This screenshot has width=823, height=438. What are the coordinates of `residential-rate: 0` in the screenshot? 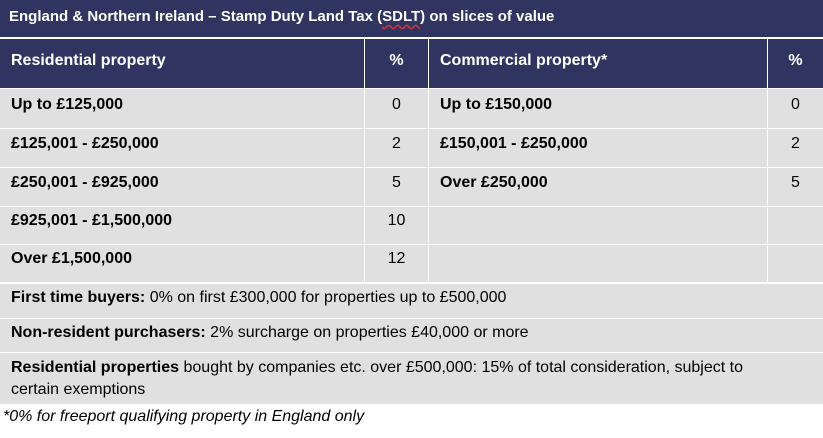 It's located at (396, 108).